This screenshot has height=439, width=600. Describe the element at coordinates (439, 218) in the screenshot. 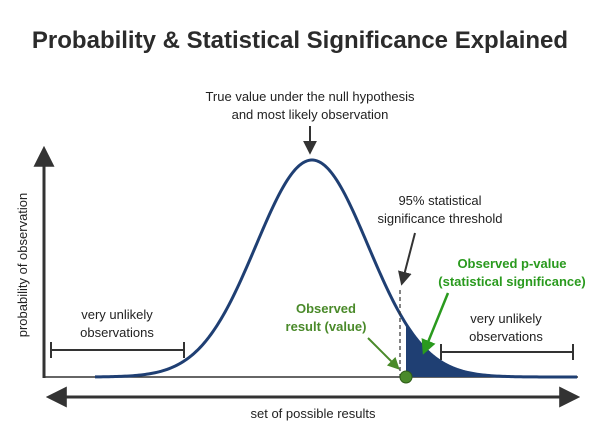

I see `threshold-annotation-line2: significance threshold` at that location.